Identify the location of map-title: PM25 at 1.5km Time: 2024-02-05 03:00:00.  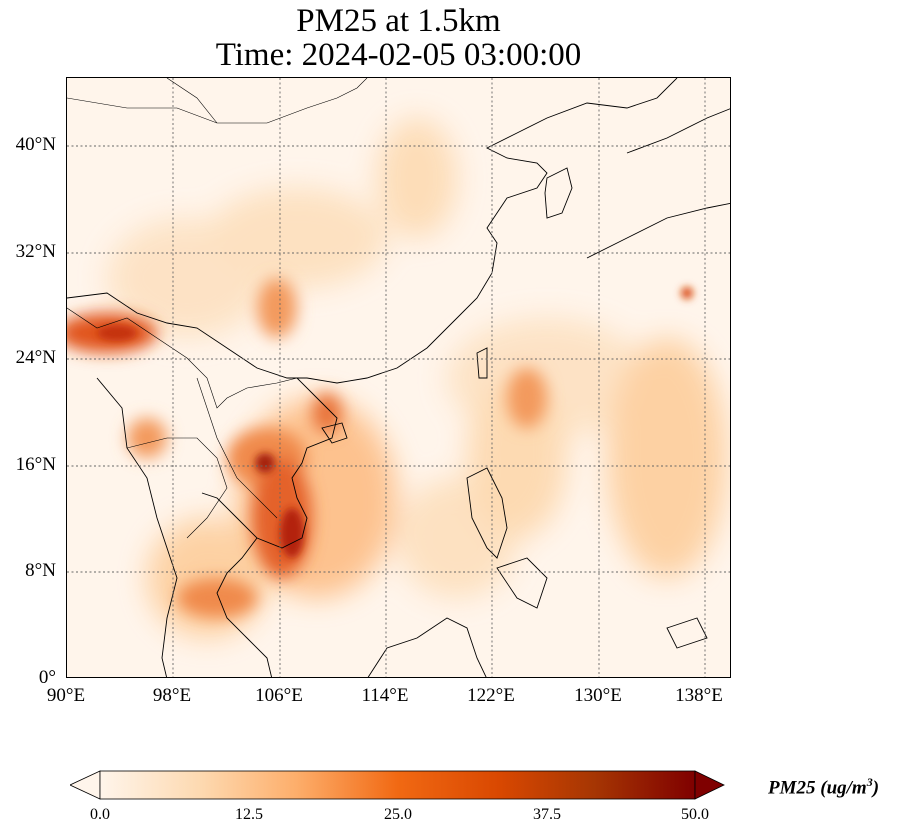
(398, 38).